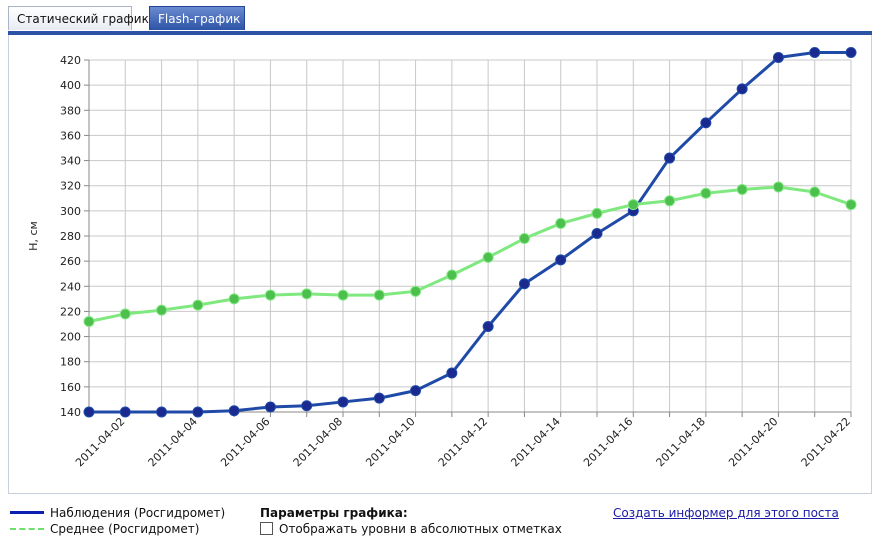  I want to click on y-axis-label: H, см, so click(33, 236).